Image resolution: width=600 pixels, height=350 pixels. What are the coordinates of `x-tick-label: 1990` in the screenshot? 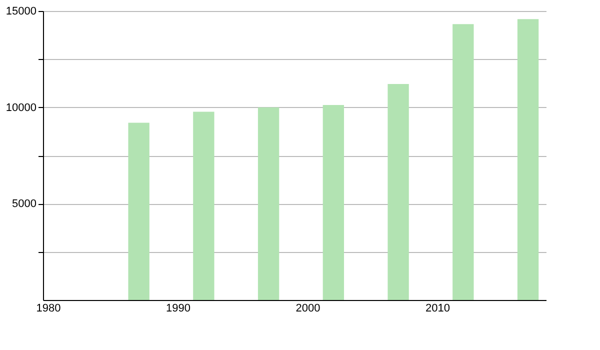 It's located at (178, 308).